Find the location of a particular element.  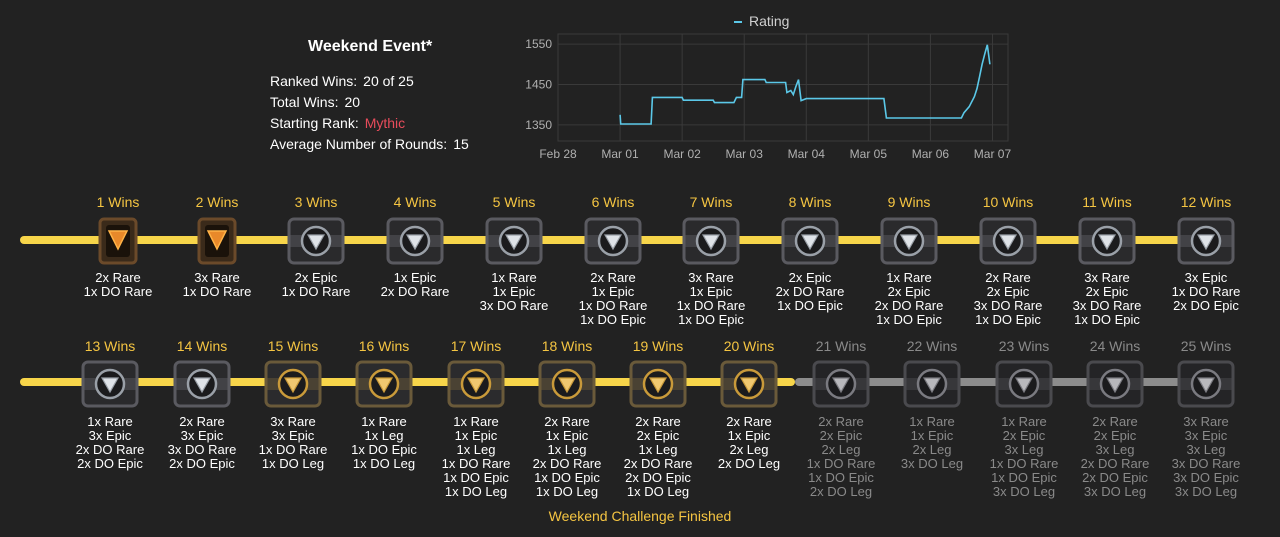

reward-line: 2x Leg is located at coordinates (841, 449).